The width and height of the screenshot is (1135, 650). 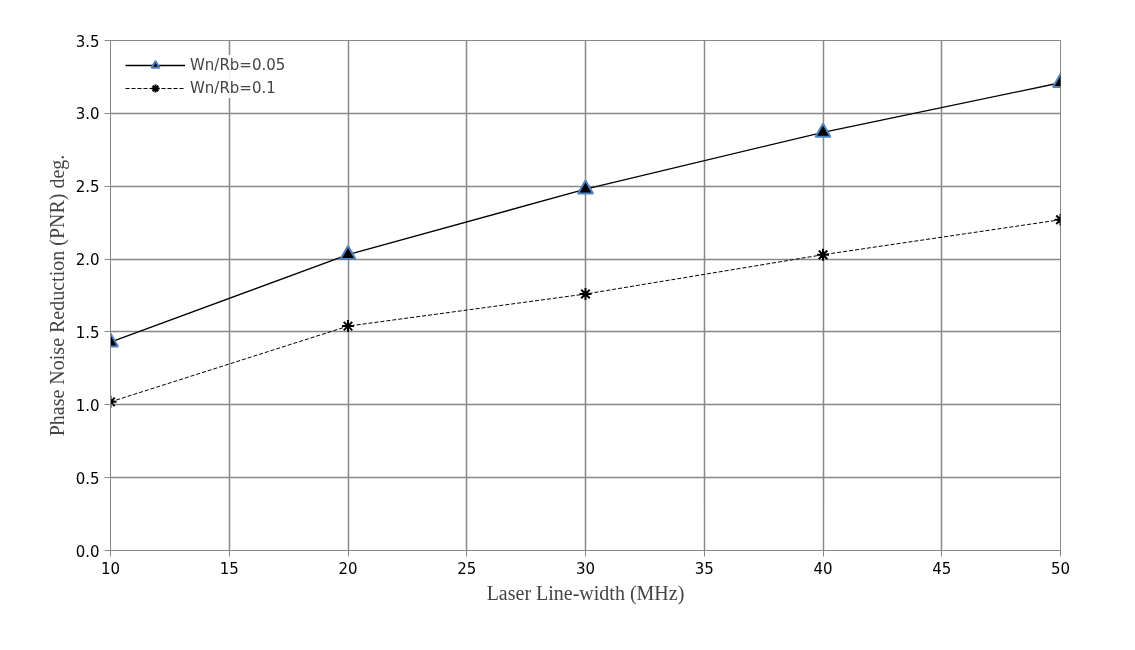 I want to click on x-tick-label: 50, so click(x=1060, y=568).